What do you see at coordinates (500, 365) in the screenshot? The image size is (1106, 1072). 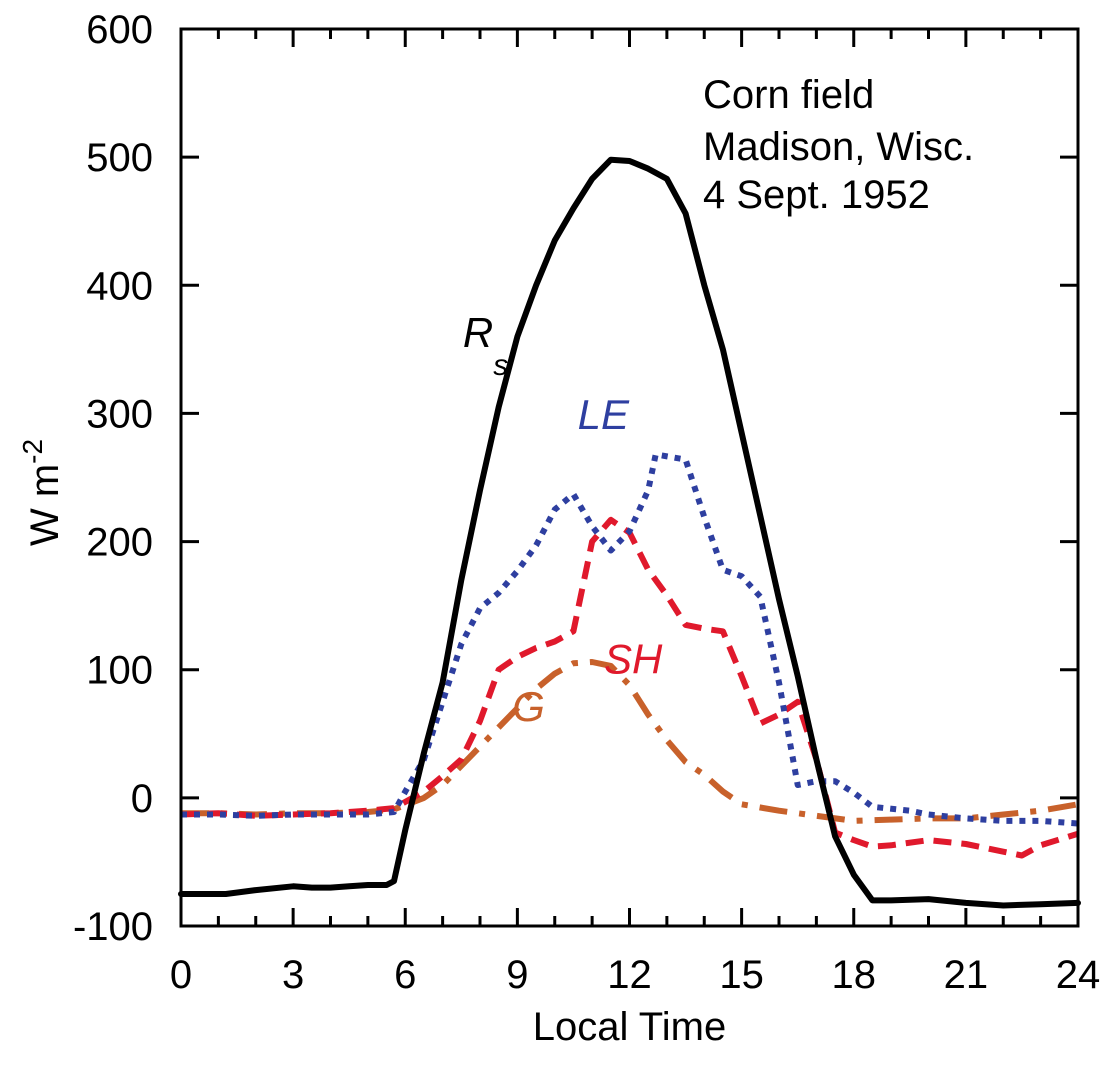 I see `series-label-subscript: s` at bounding box center [500, 365].